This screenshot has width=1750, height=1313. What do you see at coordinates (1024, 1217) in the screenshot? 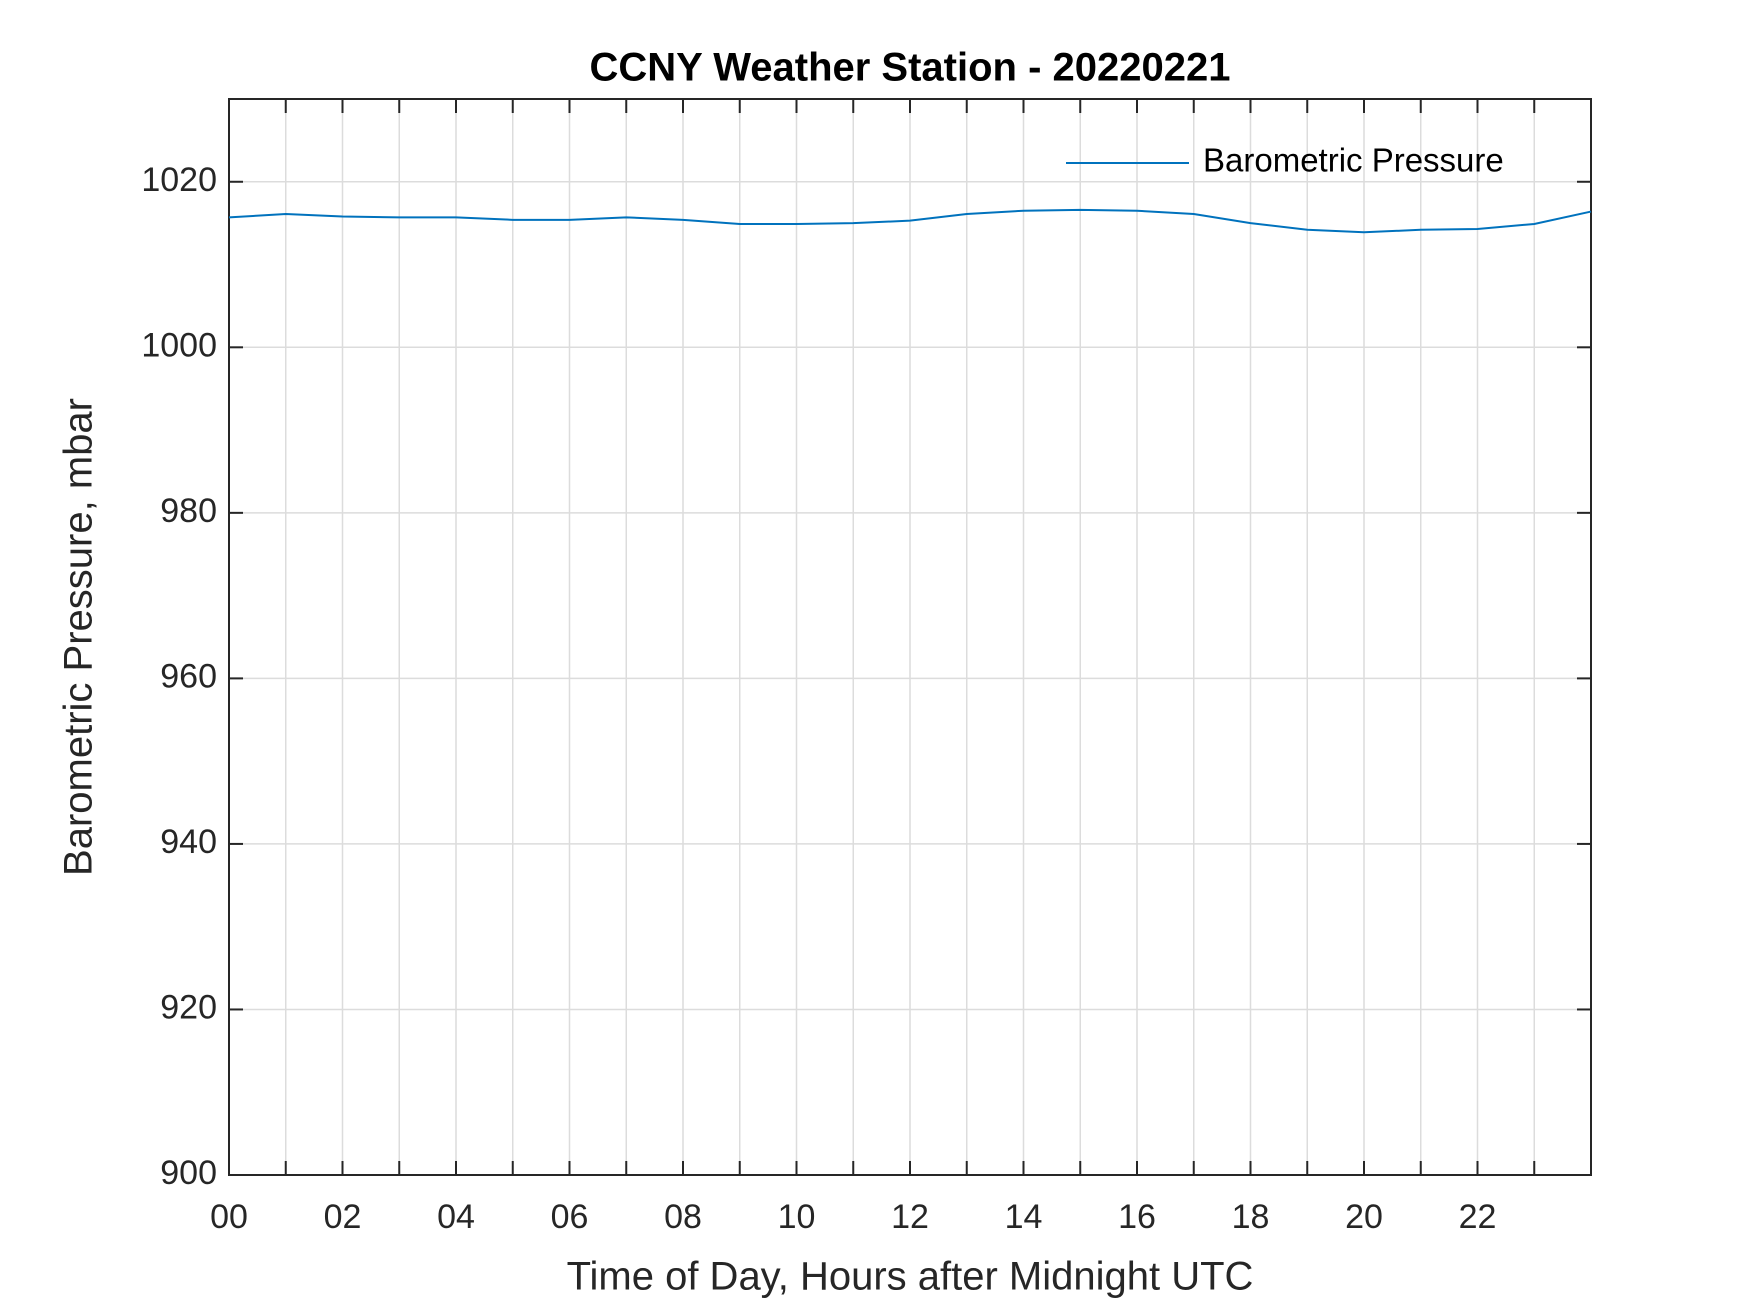
I see `x-tick-label: 14` at bounding box center [1024, 1217].